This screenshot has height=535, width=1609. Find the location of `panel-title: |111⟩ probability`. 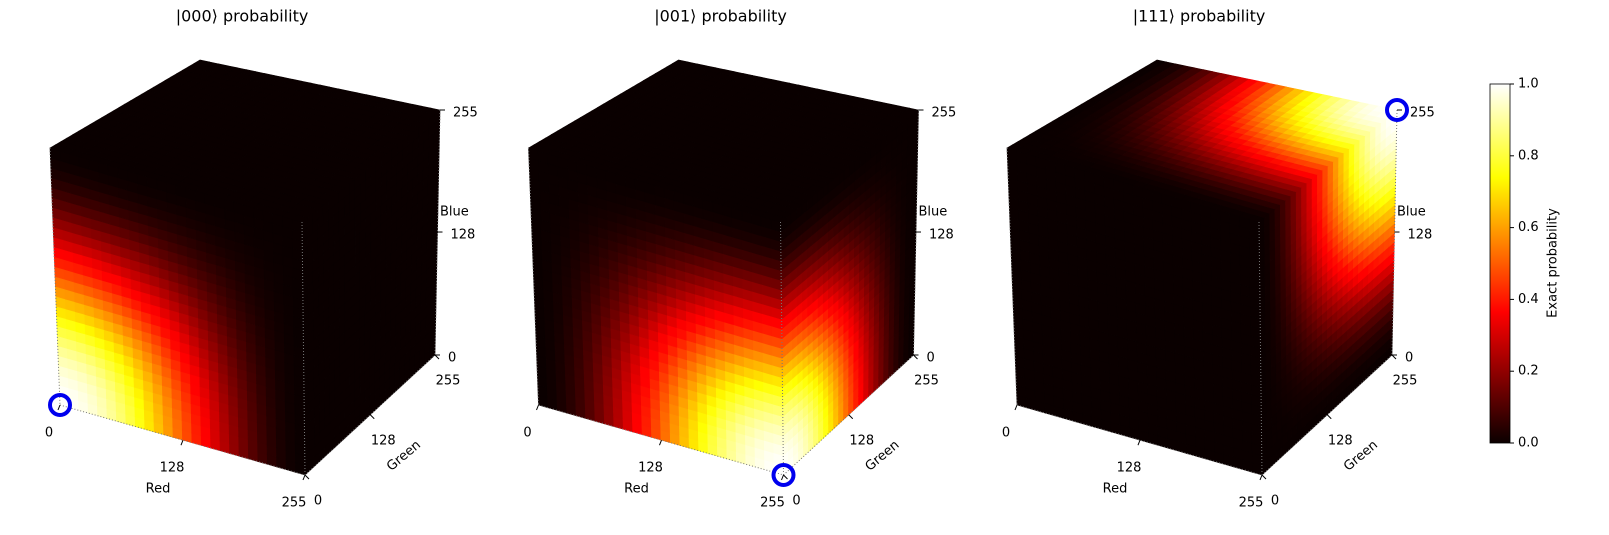

panel-title: |111⟩ probability is located at coordinates (1199, 16).